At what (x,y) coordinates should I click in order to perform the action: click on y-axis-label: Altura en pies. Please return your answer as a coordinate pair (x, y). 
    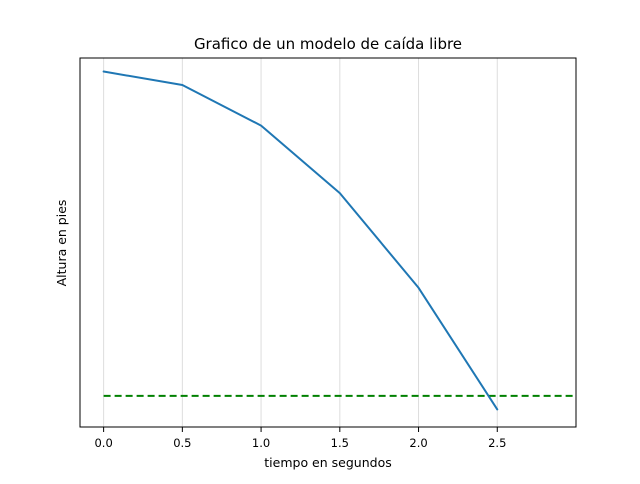
    Looking at the image, I should click on (61, 243).